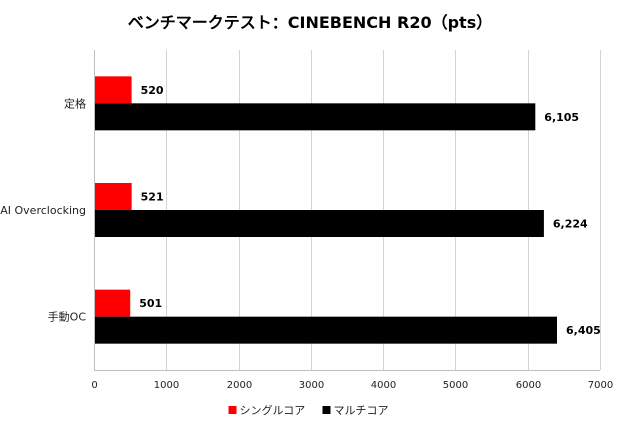 This screenshot has width=620, height=430. Describe the element at coordinates (152, 90) in the screenshot. I see `data-label: 520` at that location.